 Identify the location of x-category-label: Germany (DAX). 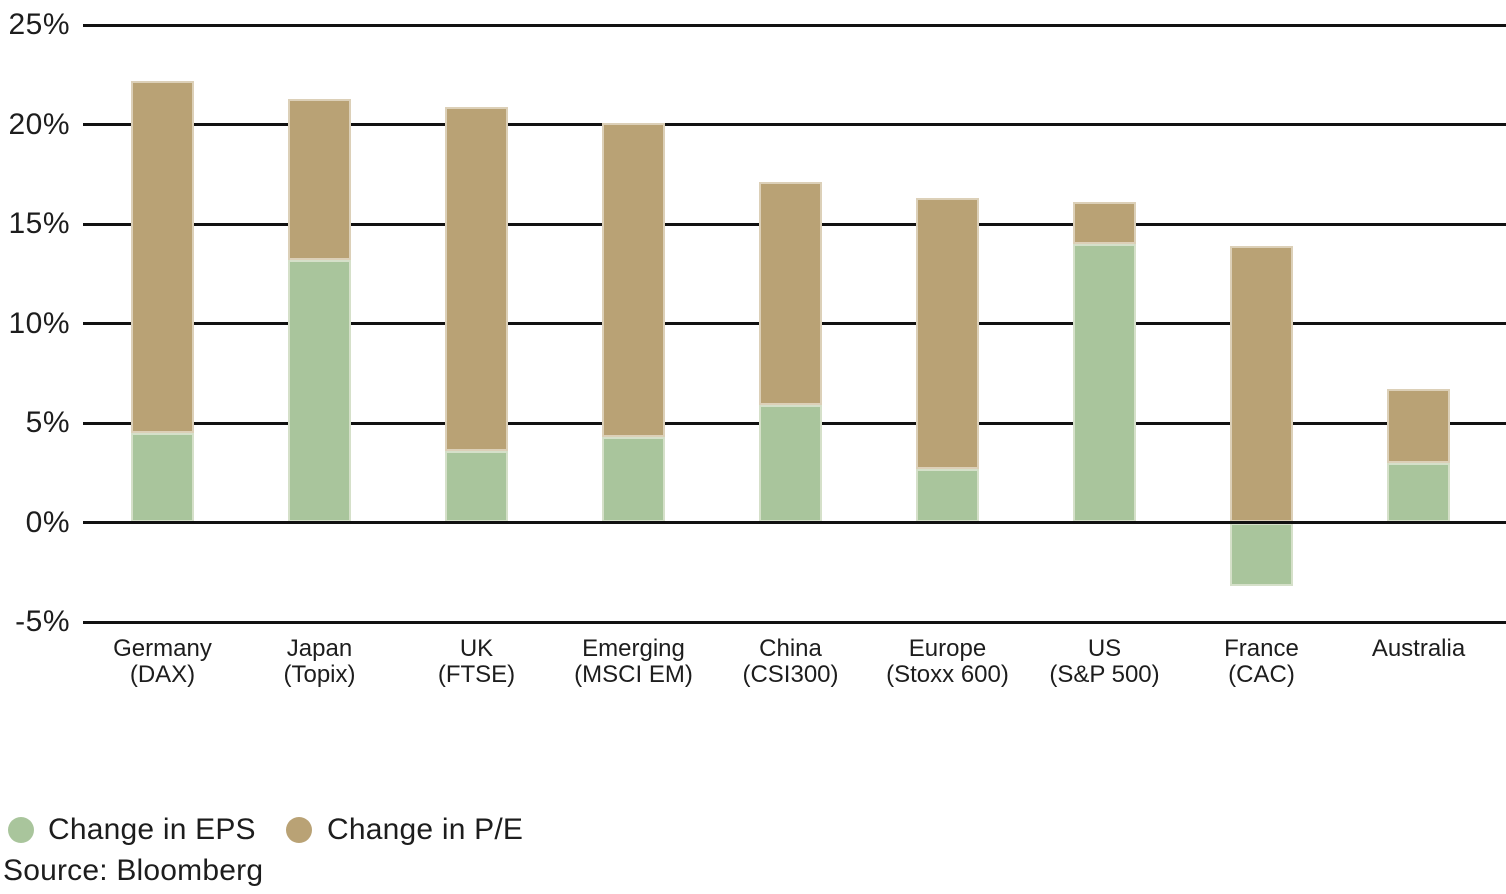
(162, 661).